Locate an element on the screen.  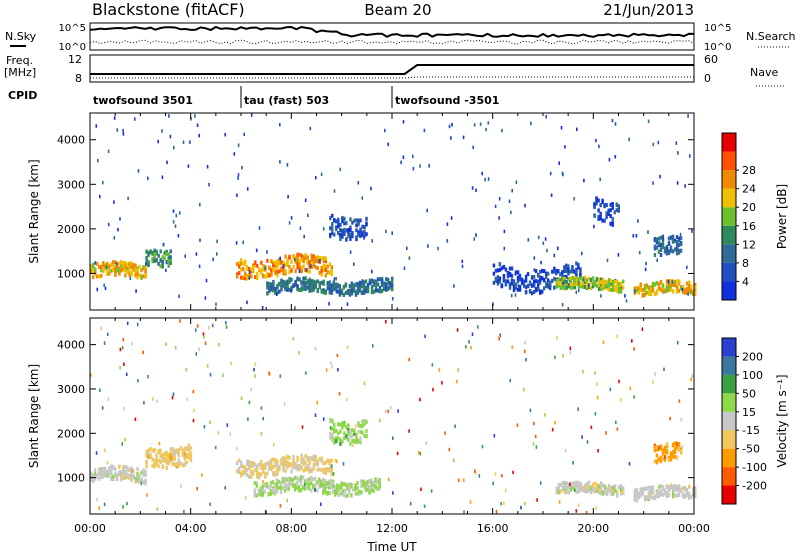
colorbar-segment is located at coordinates (729, 347).